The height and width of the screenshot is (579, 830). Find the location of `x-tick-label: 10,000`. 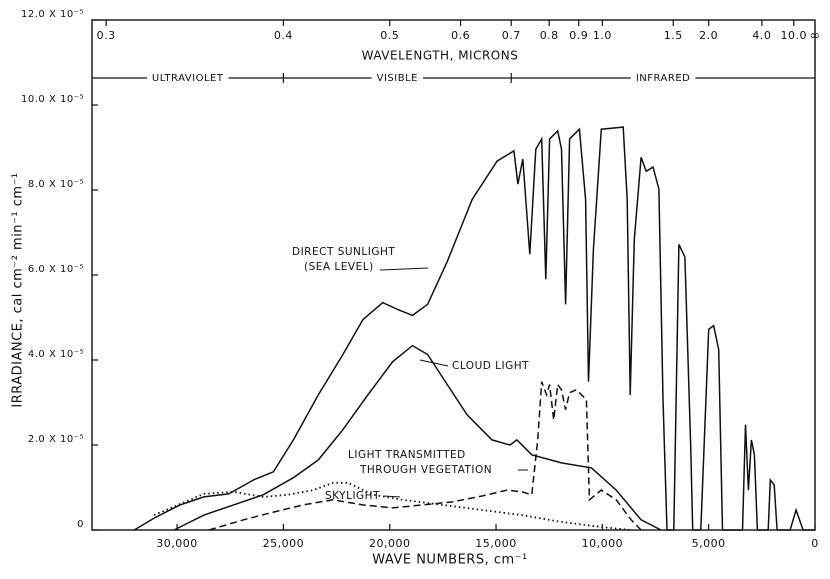

x-tick-label: 10,000 is located at coordinates (603, 543).